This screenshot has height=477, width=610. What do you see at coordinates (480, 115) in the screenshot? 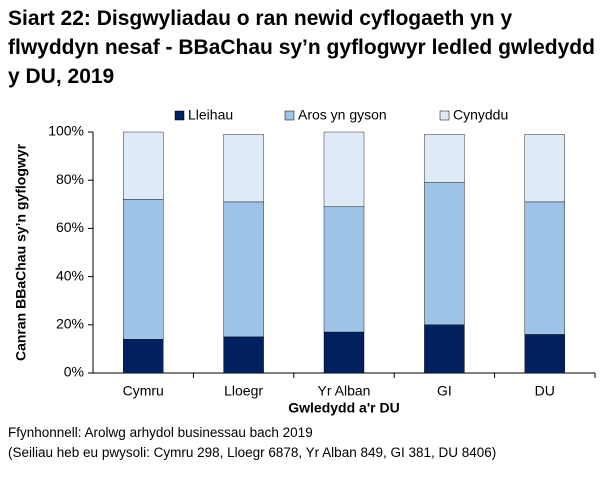
I see `legend-label: Cynyddu` at bounding box center [480, 115].